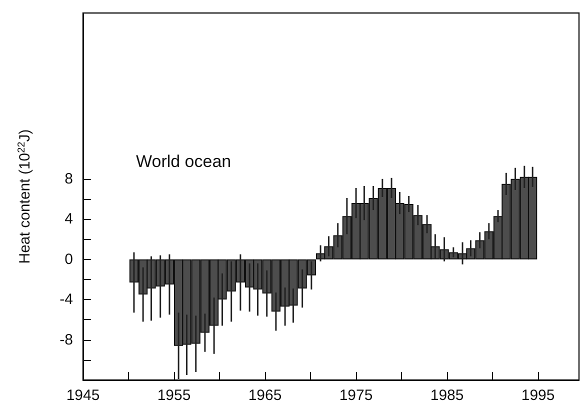 The height and width of the screenshot is (408, 582). What do you see at coordinates (66, 299) in the screenshot?
I see `y-tick-label: -4` at bounding box center [66, 299].